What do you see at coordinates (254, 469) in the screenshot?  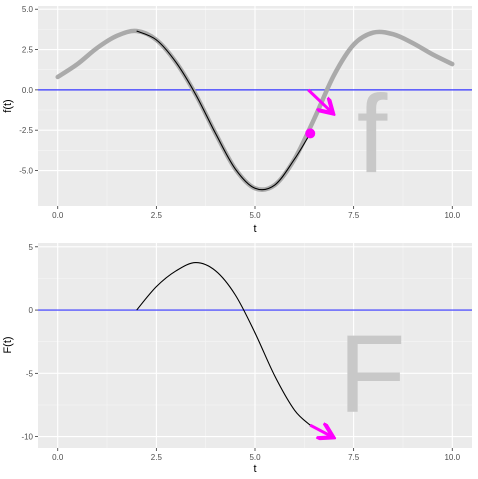 I see `x-axis-label-F: t` at bounding box center [254, 469].